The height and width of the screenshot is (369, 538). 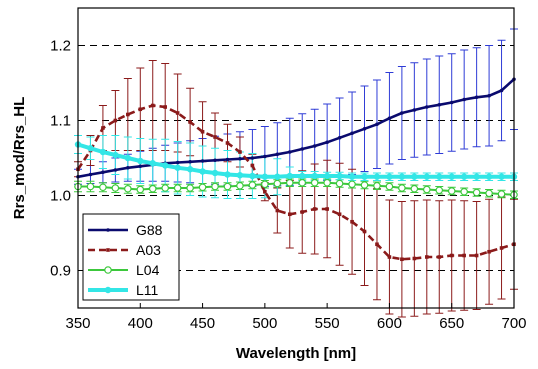 I want to click on x-tick-label: 700, so click(x=513, y=323).